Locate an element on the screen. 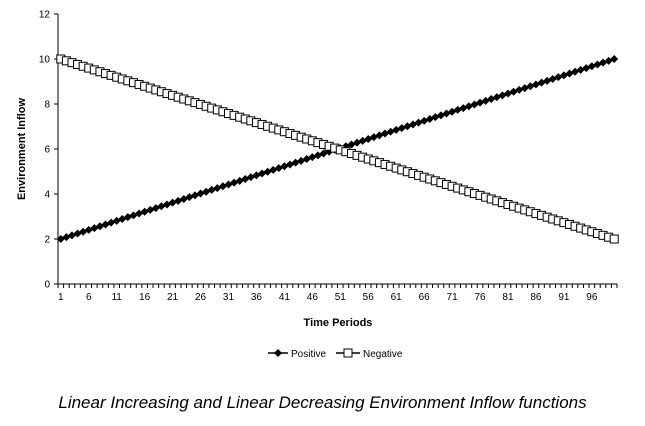 The width and height of the screenshot is (645, 426). y-axis-ticks: 0 2 4 6 8 10 12 is located at coordinates (48, 150).